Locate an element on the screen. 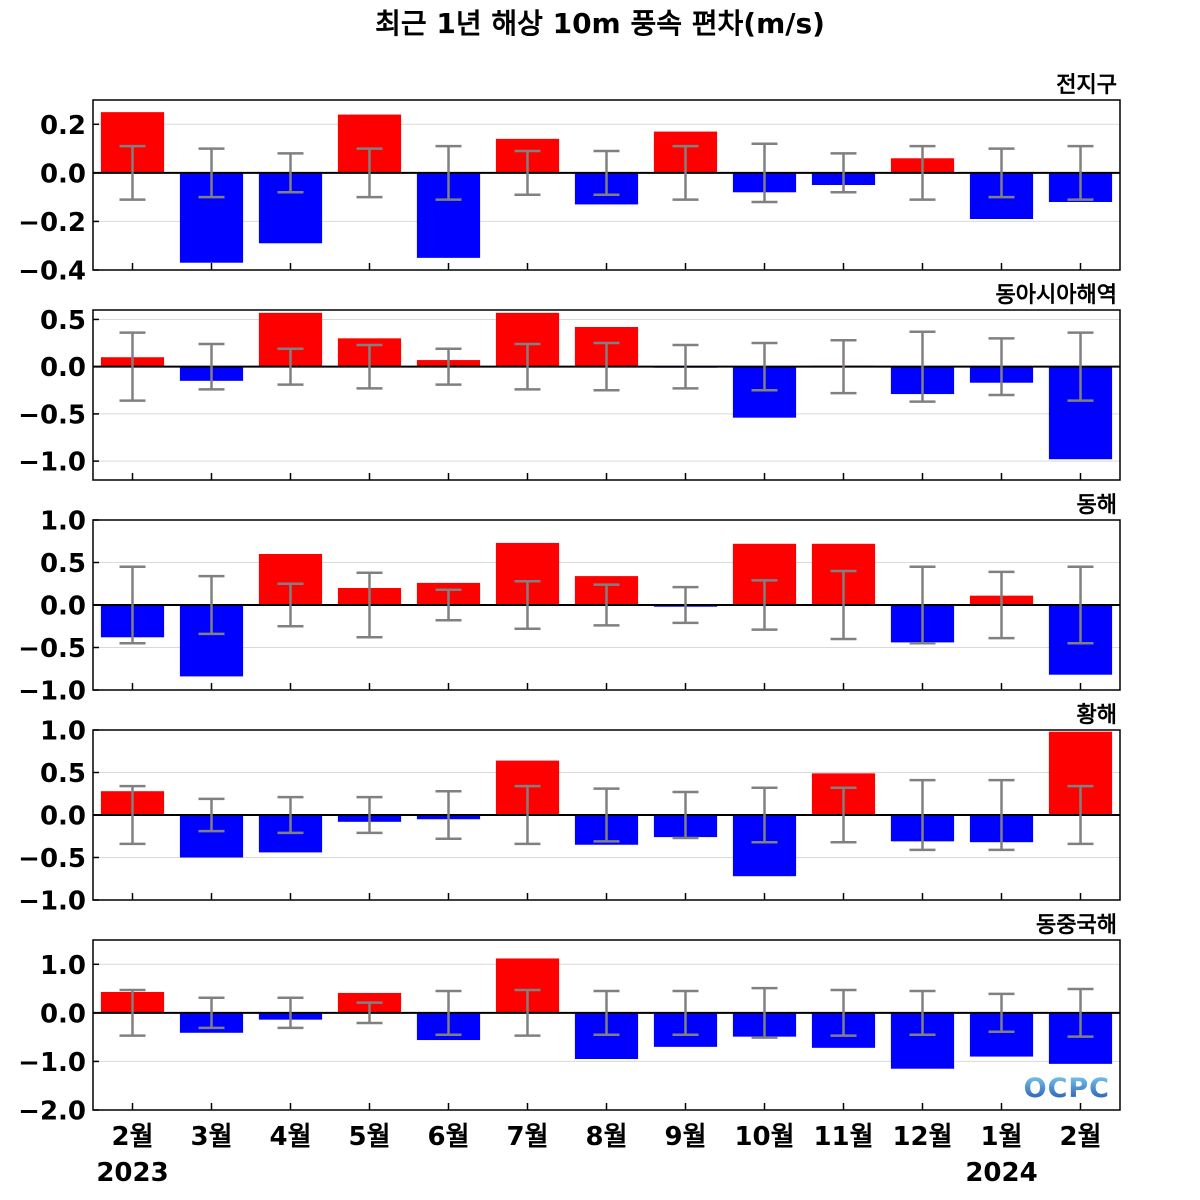 Image resolution: width=1200 pixels, height=1200 pixels. y-tick-label: −0.5 is located at coordinates (52, 415).